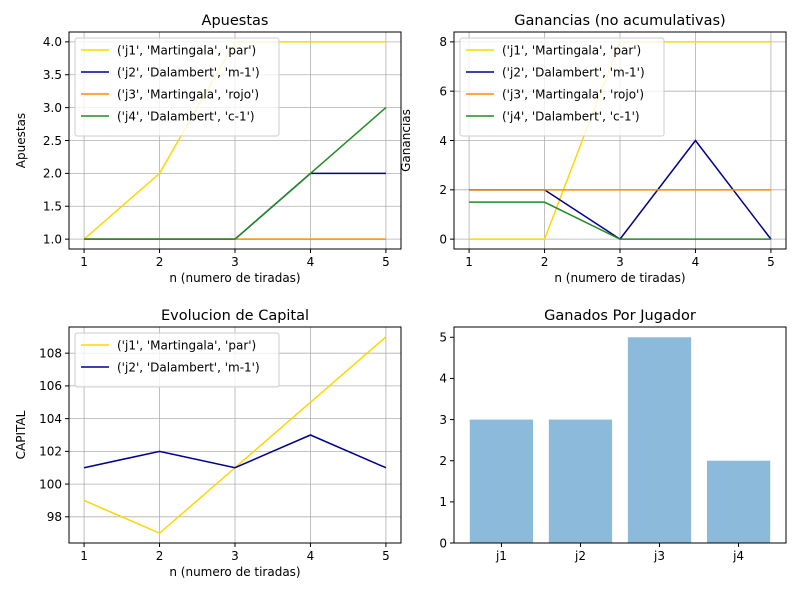 The width and height of the screenshot is (800, 600). Describe the element at coordinates (52, 75) in the screenshot. I see `y-tick-label: 3.5` at that location.